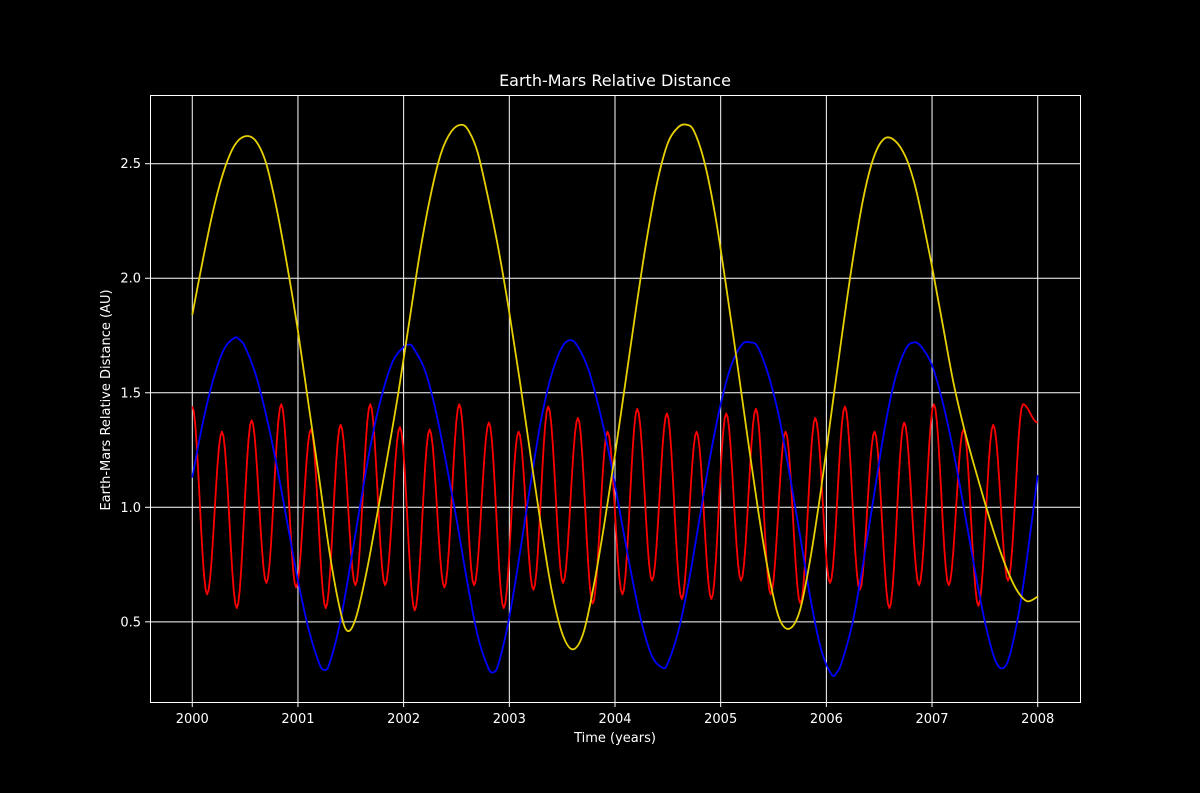 The height and width of the screenshot is (793, 1200). What do you see at coordinates (130, 279) in the screenshot?
I see `y-tick-label: 2.0` at bounding box center [130, 279].